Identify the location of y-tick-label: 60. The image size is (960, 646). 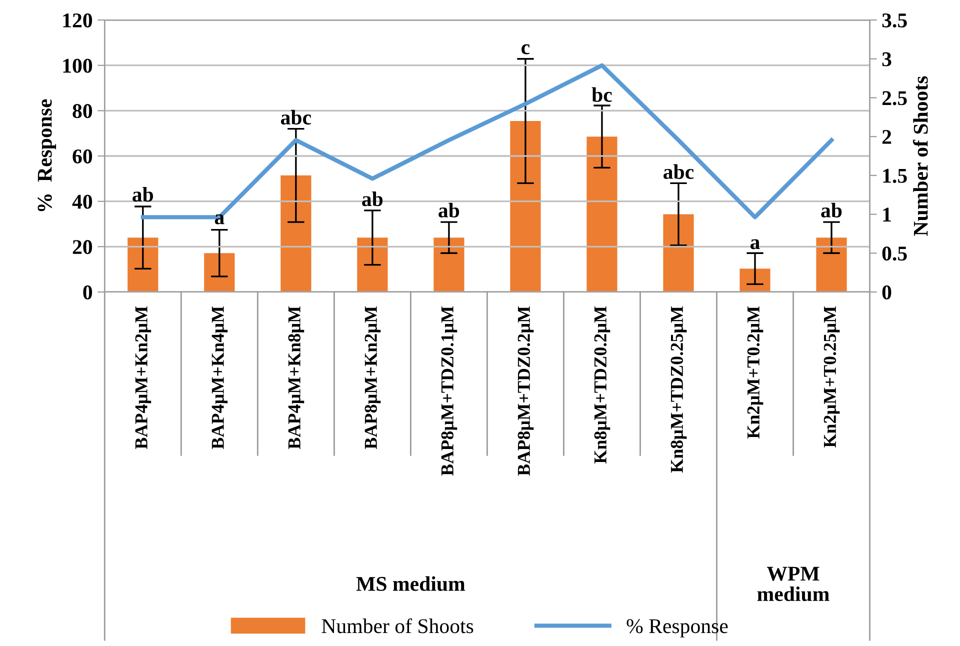
(82, 156).